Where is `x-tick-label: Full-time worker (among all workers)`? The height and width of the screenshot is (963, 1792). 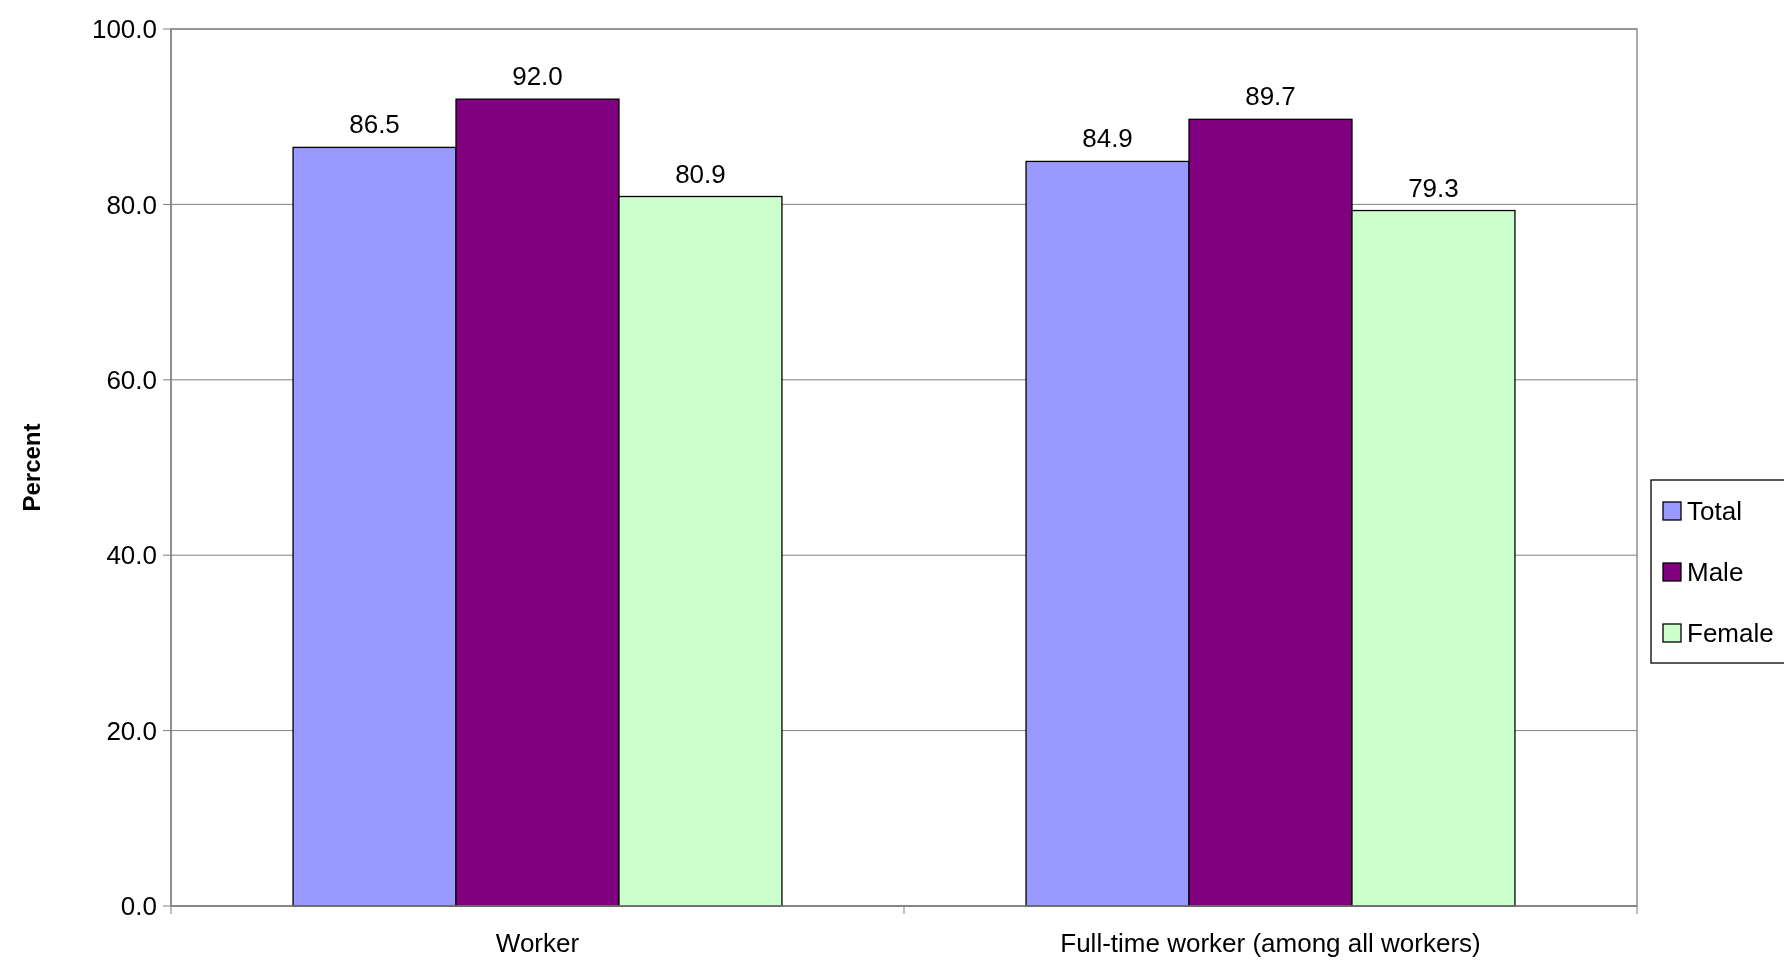
x-tick-label: Full-time worker (among all workers) is located at coordinates (1270, 943).